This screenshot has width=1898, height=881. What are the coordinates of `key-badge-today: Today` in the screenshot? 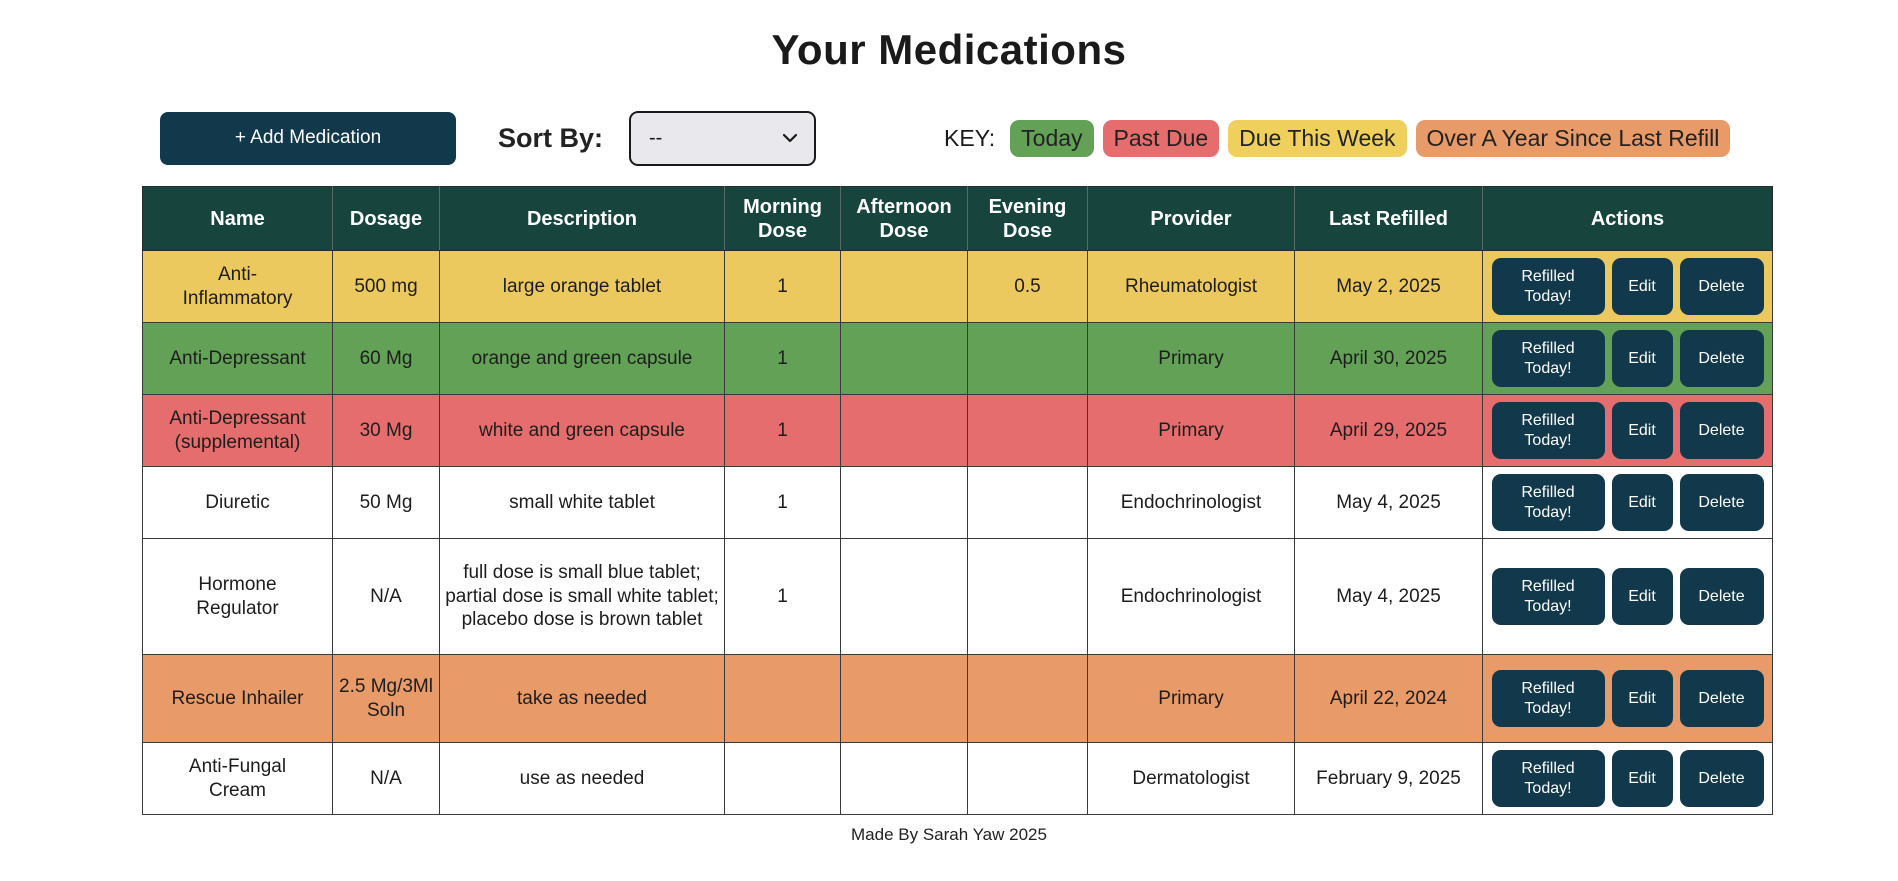 It's located at (1052, 138).